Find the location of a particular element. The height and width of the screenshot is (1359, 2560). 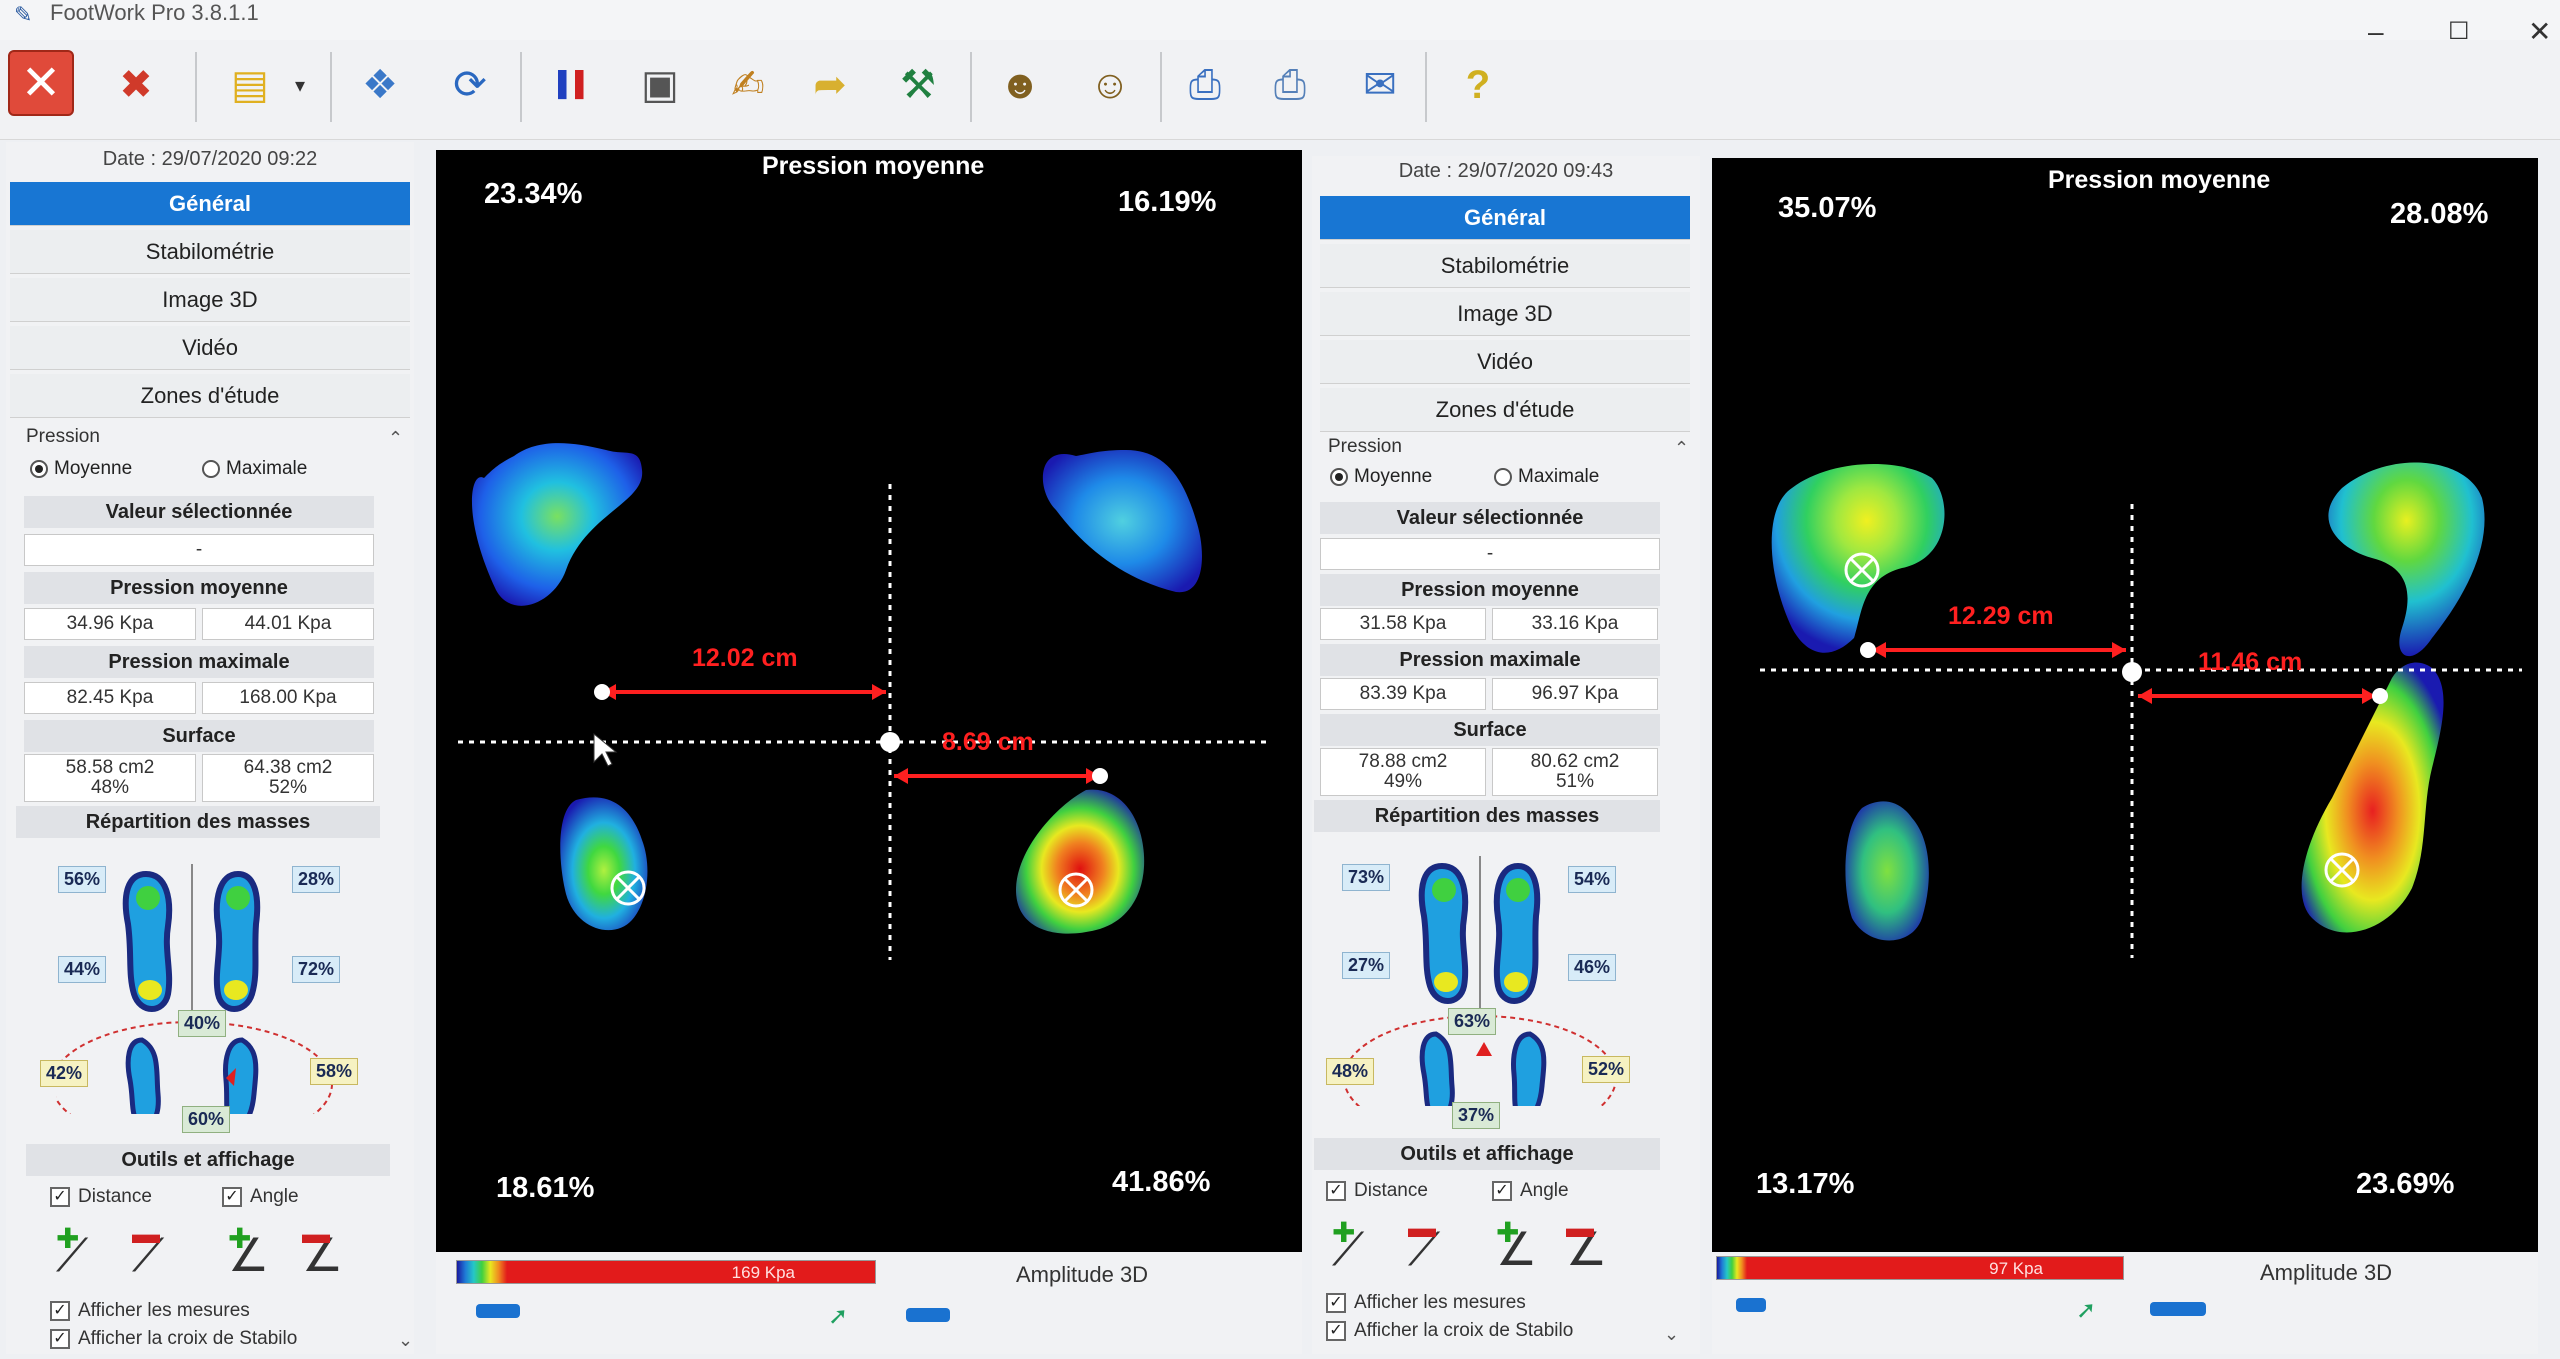

app-logo-icon: ✎ is located at coordinates (23, 14).